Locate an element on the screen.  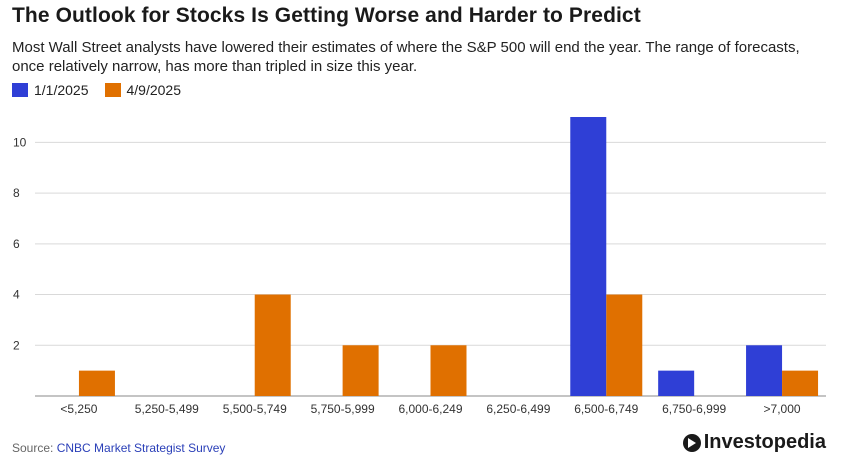
x-tick-label: >7,000 is located at coordinates (782, 409).